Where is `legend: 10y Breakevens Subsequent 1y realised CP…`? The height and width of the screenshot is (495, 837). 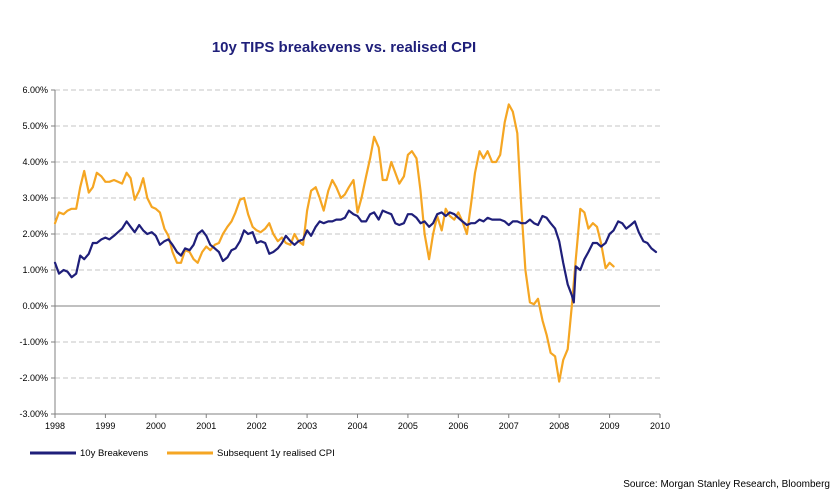 legend: 10y Breakevens Subsequent 1y realised CP… is located at coordinates (182, 453).